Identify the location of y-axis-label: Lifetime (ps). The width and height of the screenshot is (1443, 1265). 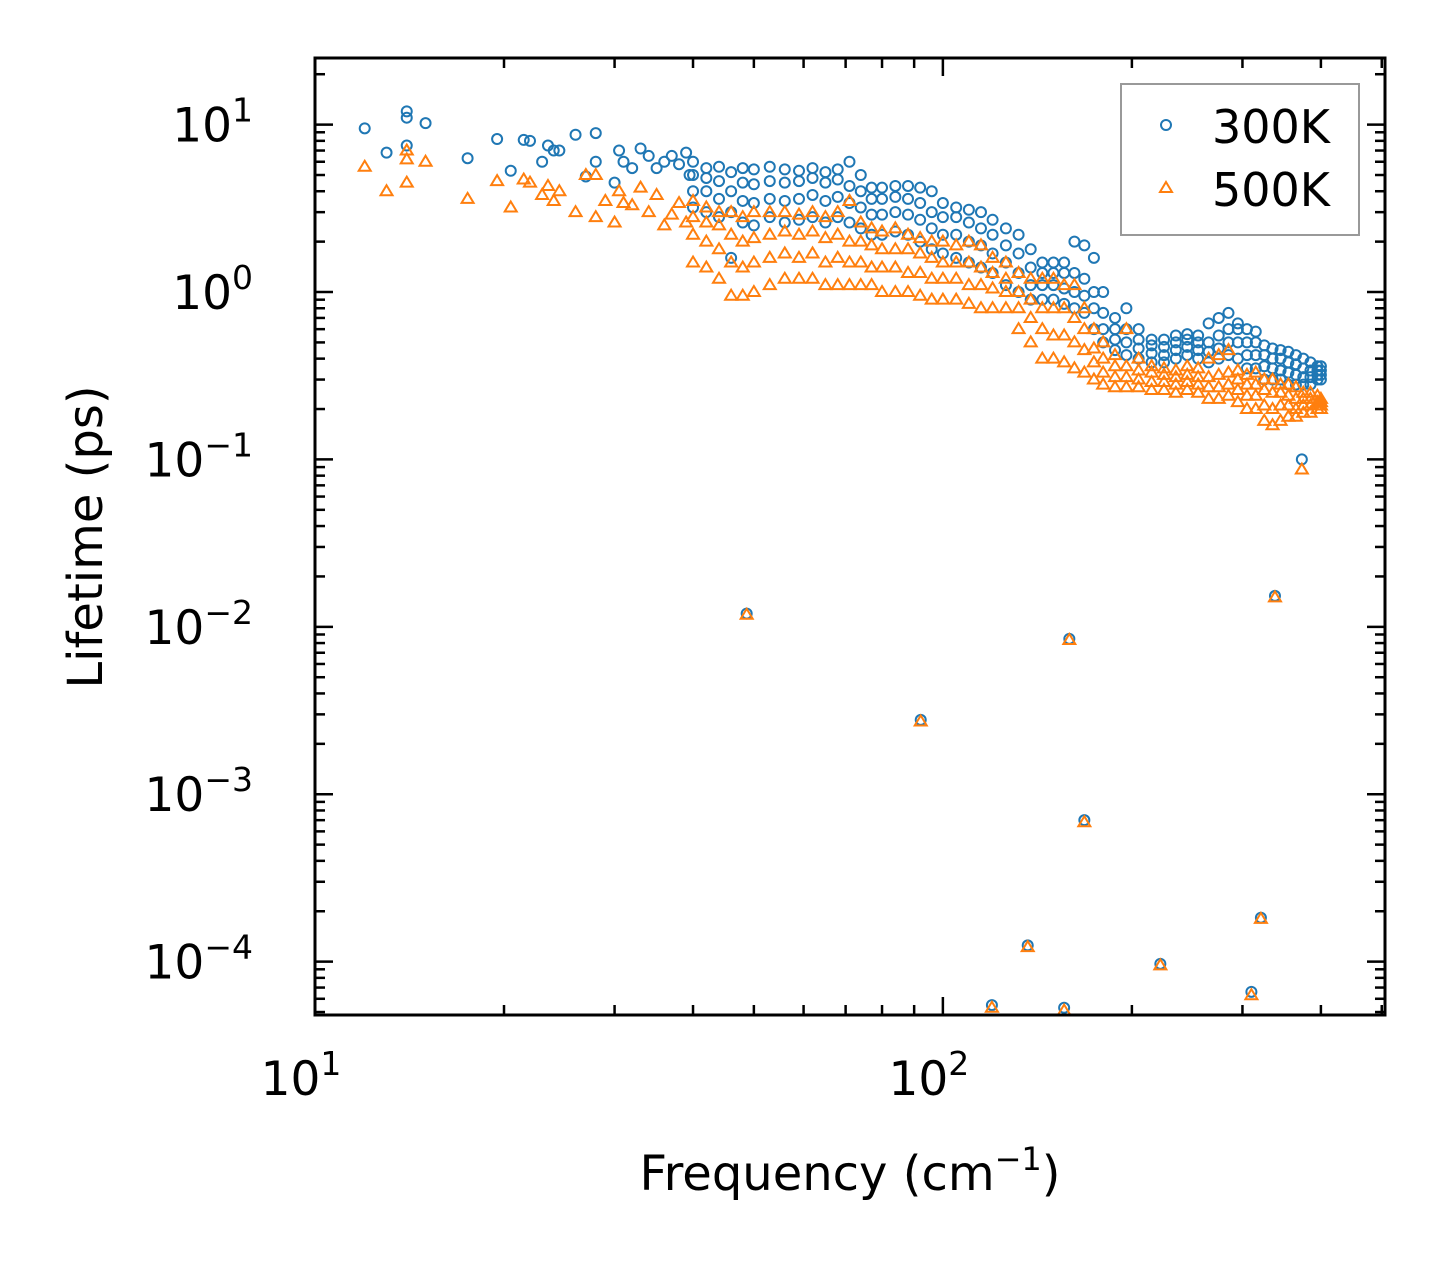
(86, 536).